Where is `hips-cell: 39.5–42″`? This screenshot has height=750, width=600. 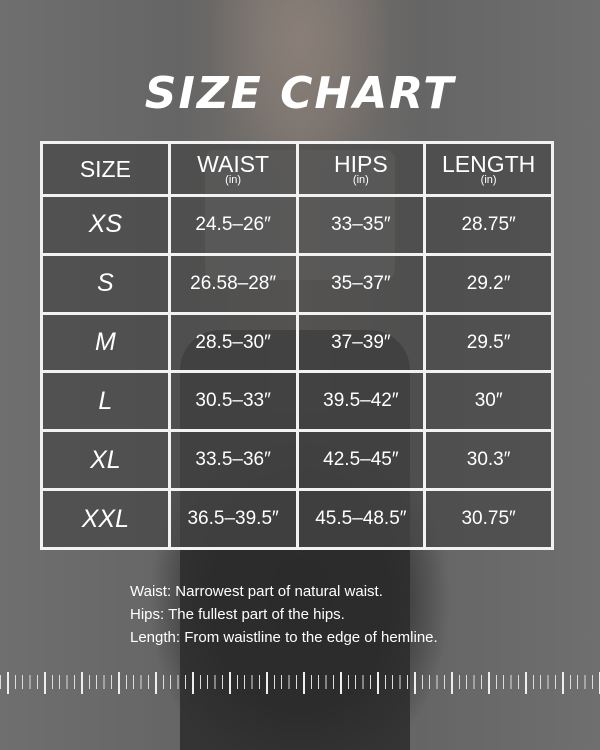
hips-cell: 39.5–42″ is located at coordinates (361, 401).